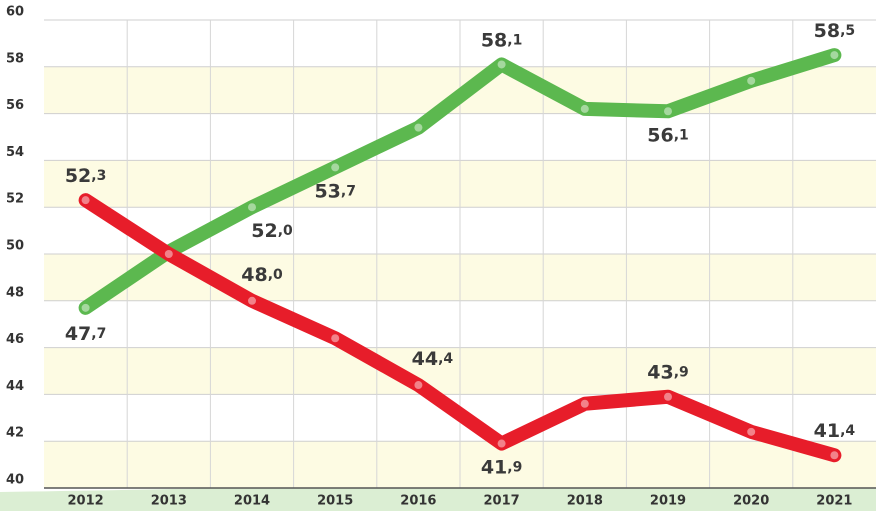 This screenshot has height=511, width=876. I want to click on x-tick-label: 2020, so click(751, 501).